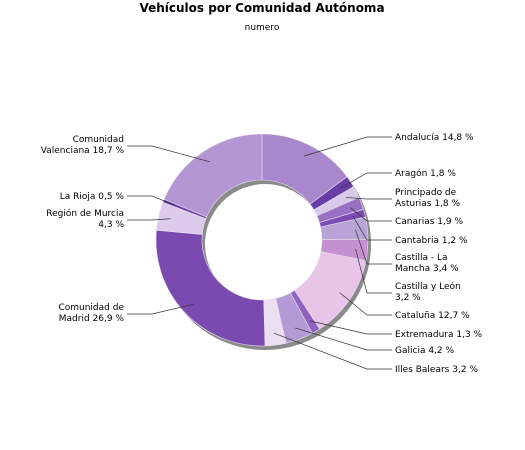 This screenshot has width=525, height=450. Describe the element at coordinates (427, 263) in the screenshot. I see `label-castilla-la-mancha: Castilla - La Mancha 3,4 %` at that location.